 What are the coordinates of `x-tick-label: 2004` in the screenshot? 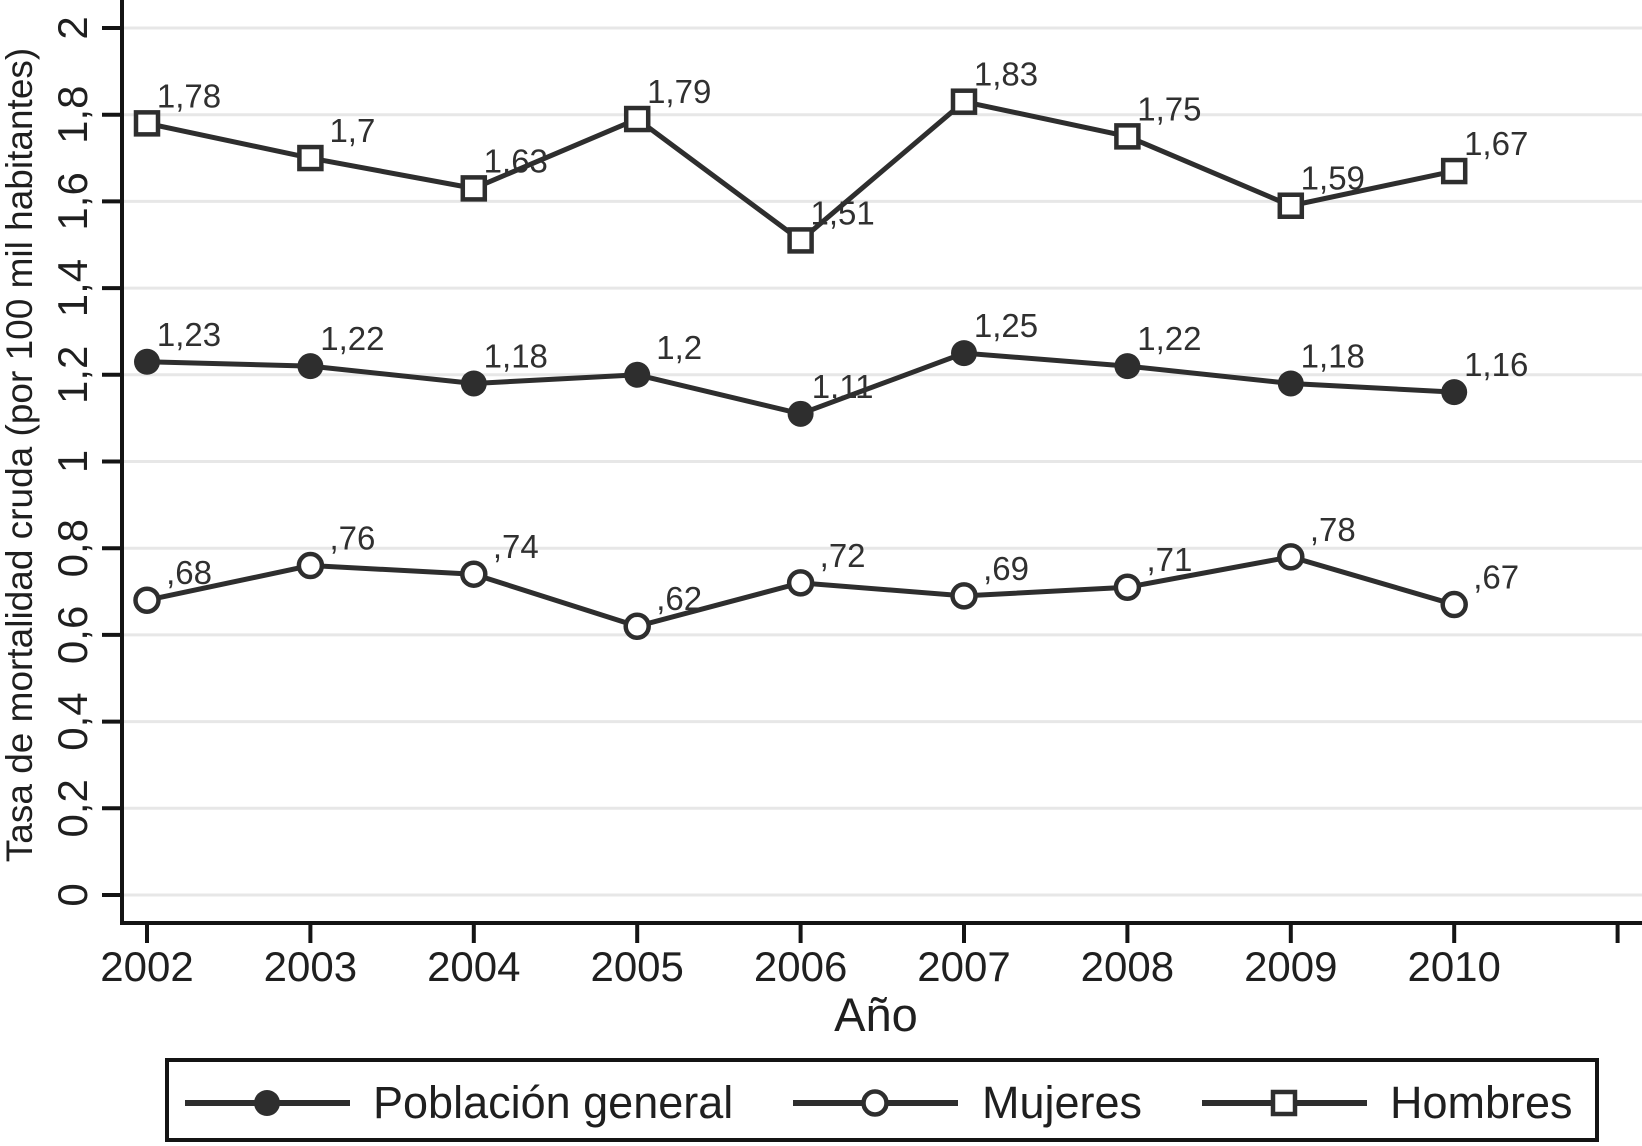 It's located at (473, 966).